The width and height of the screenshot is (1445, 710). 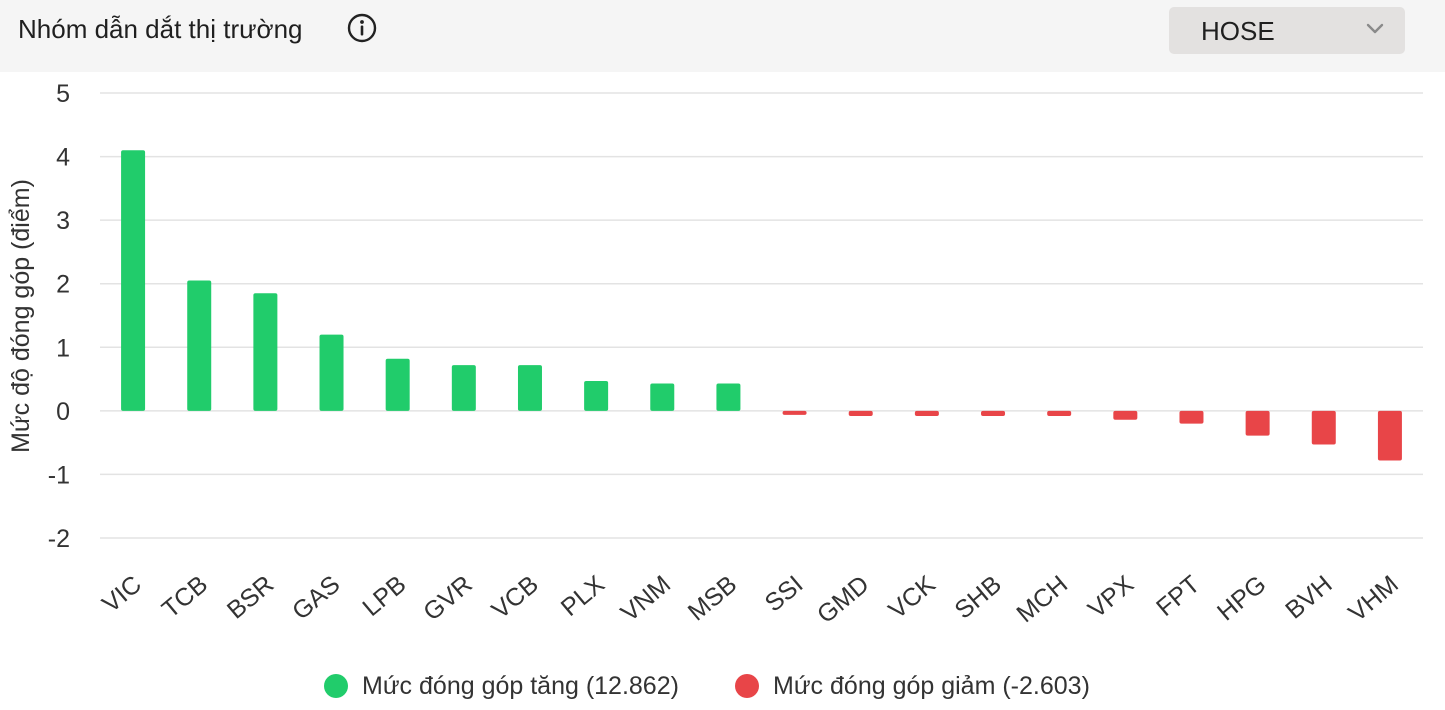 What do you see at coordinates (1125, 415) in the screenshot?
I see `bar-vpx` at bounding box center [1125, 415].